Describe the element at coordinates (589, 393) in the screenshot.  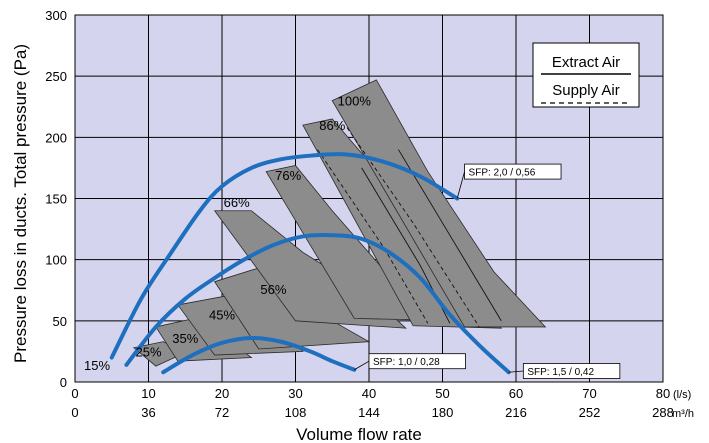
I see `x-tick-label: 70` at that location.